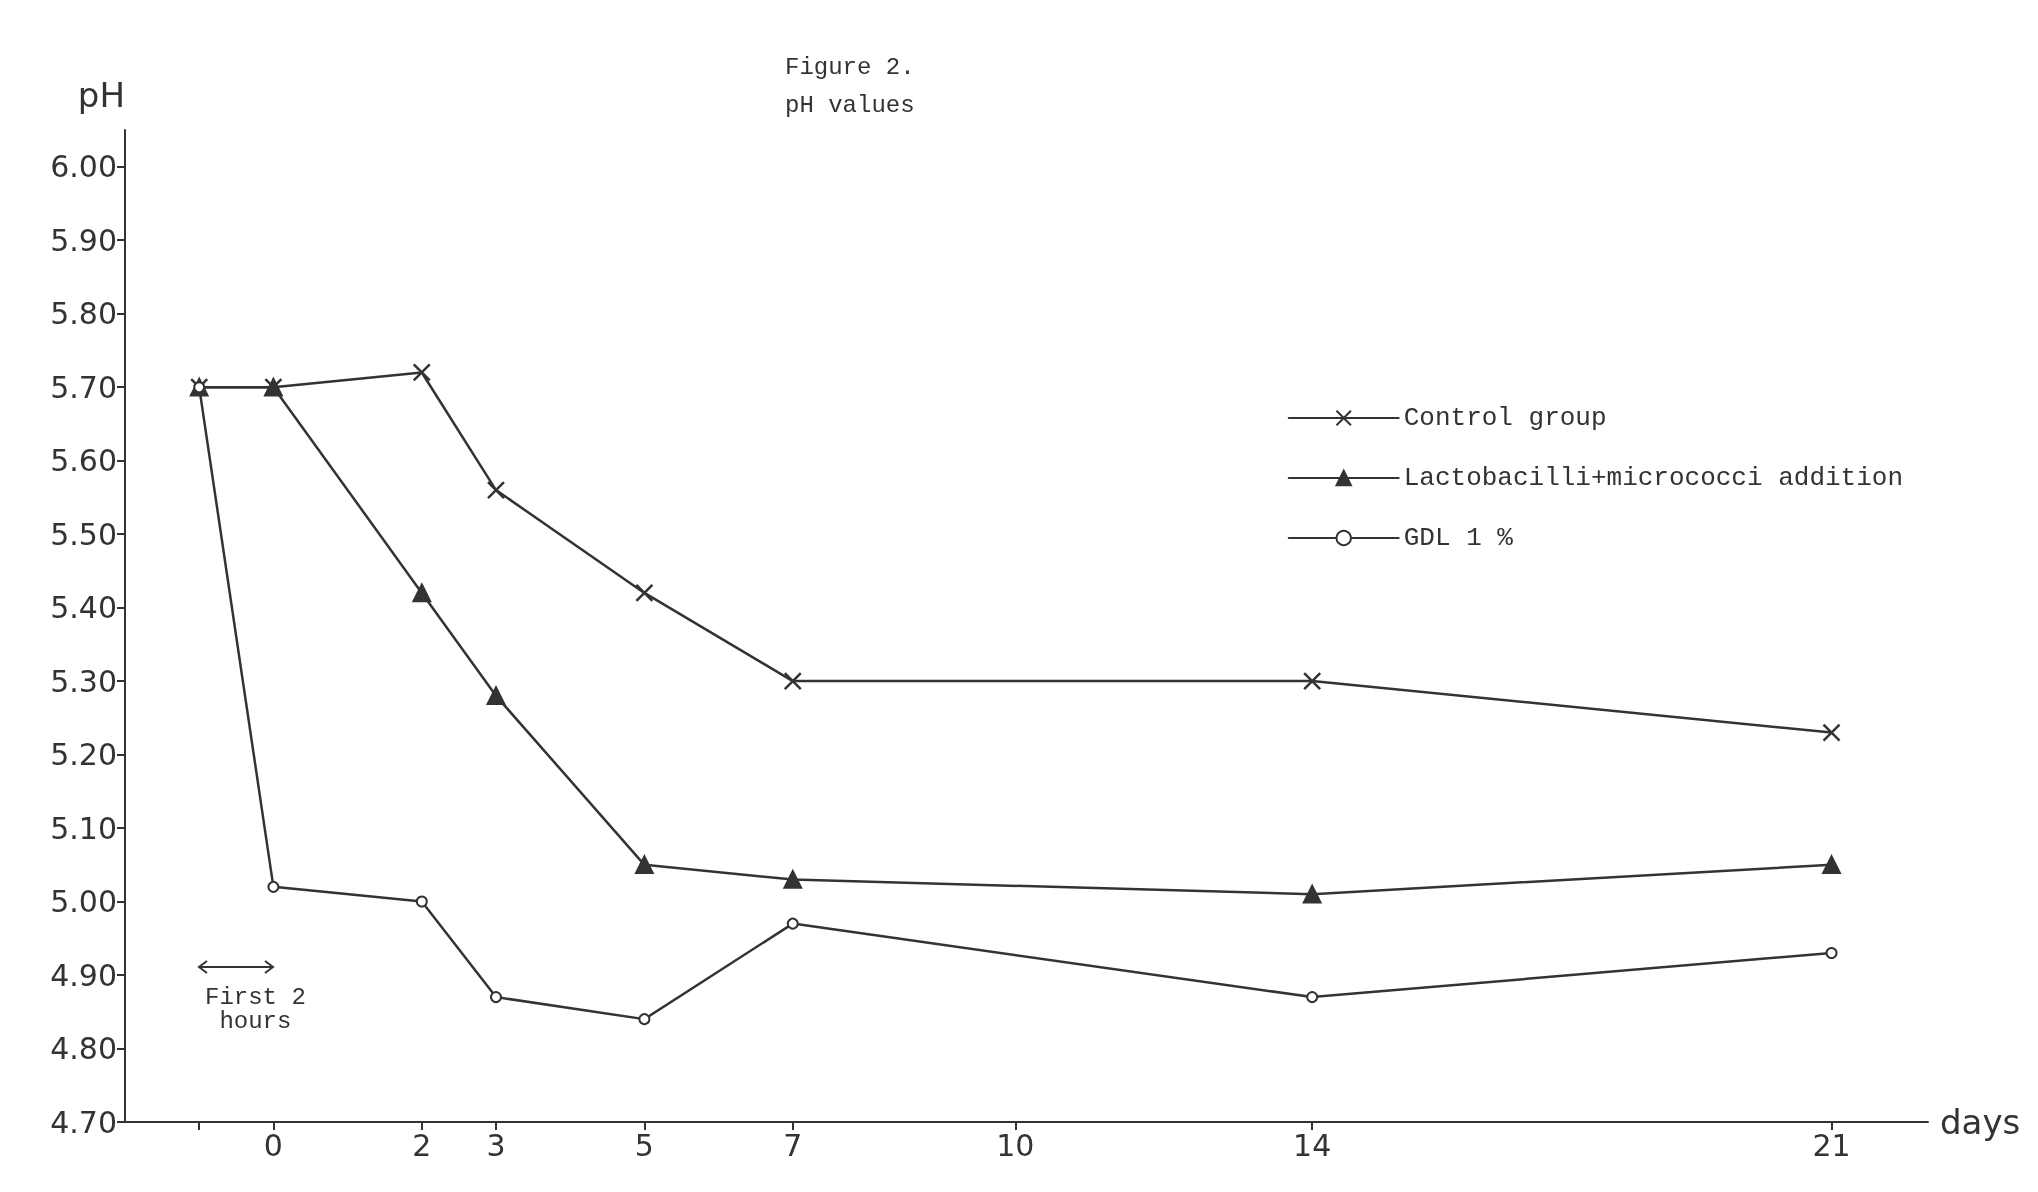  Describe the element at coordinates (83, 534) in the screenshot. I see `y-tick-label: 5.50` at that location.